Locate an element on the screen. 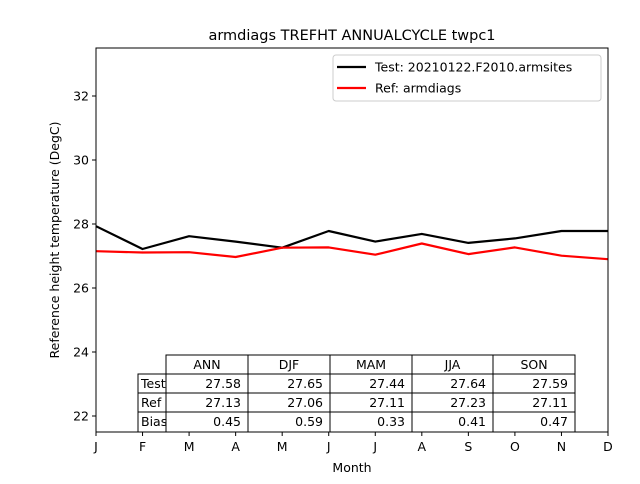 The width and height of the screenshot is (640, 484). table-cell-value: 0.47 is located at coordinates (554, 421).